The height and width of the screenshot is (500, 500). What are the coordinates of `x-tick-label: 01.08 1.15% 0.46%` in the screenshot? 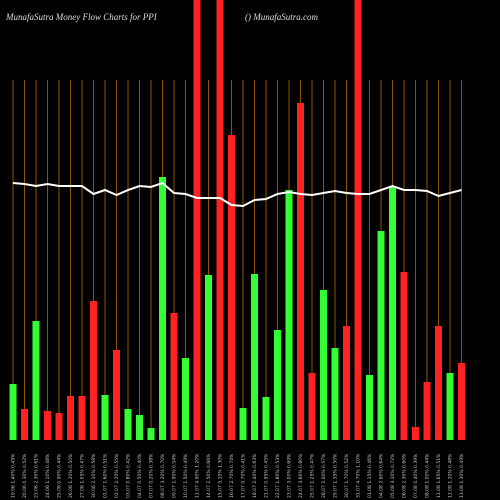 It's located at (370, 475).